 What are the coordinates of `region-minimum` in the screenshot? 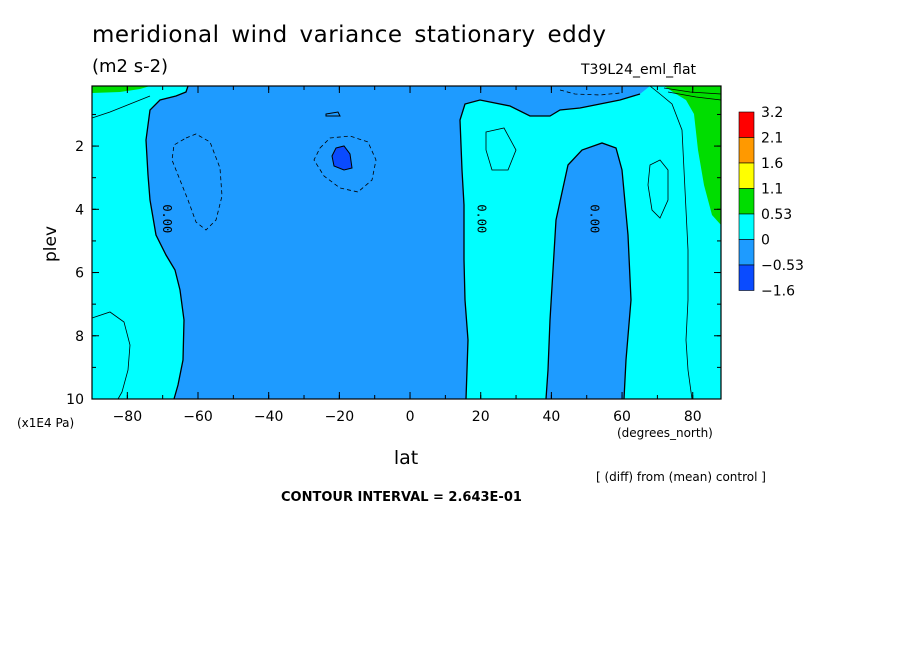 It's located at (342, 158).